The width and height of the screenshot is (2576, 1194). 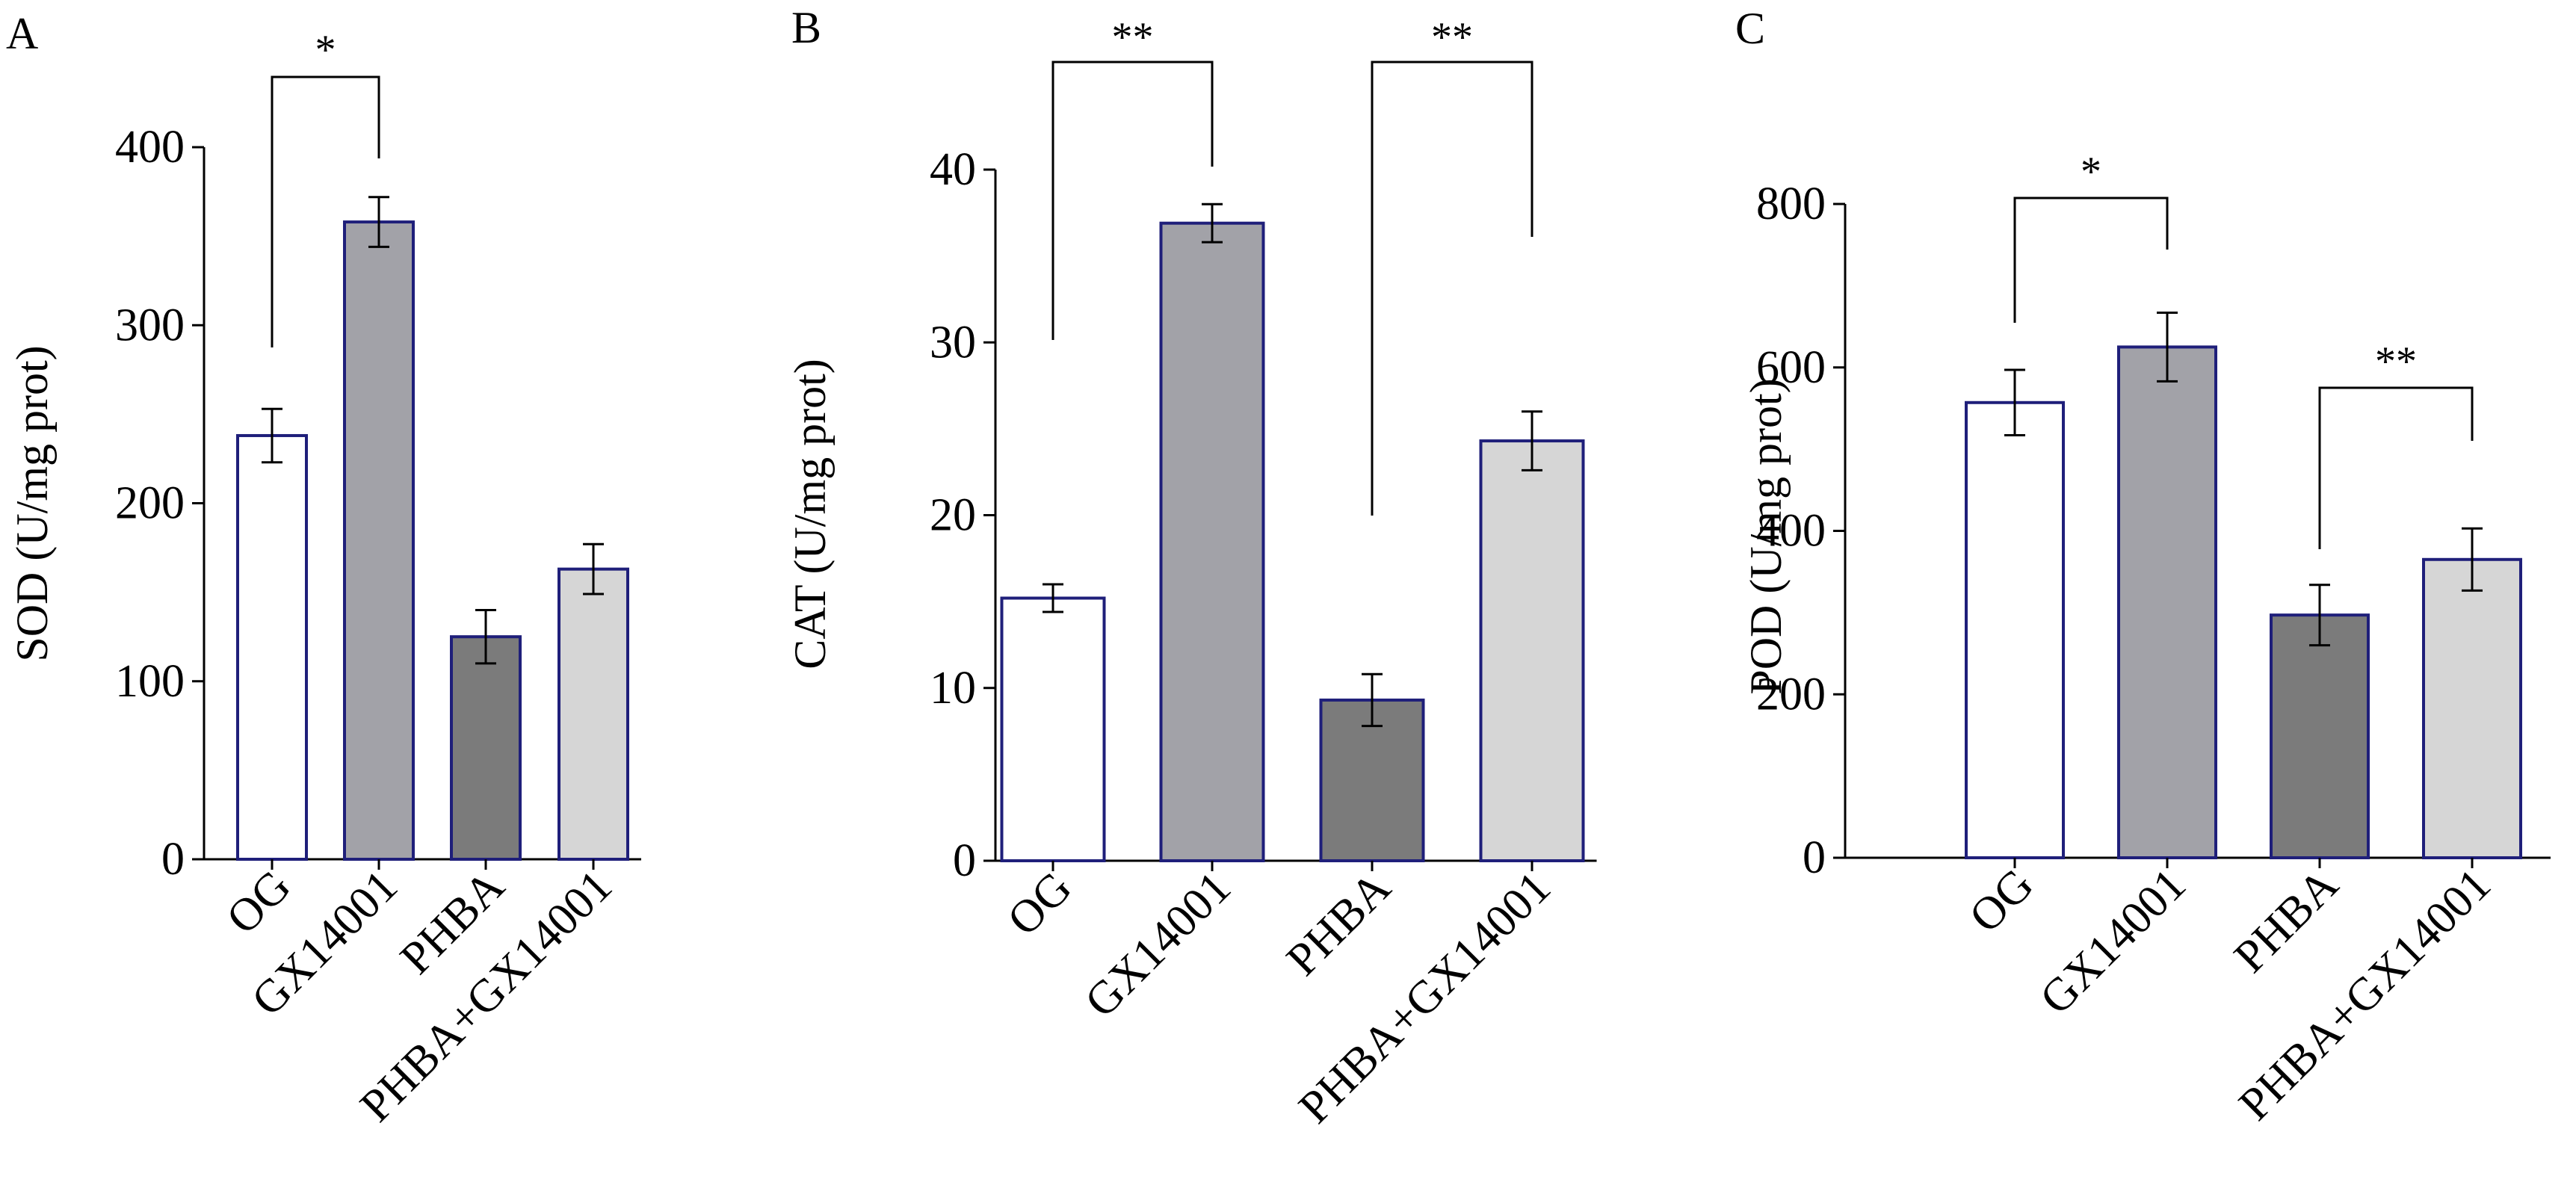 What do you see at coordinates (2365, 994) in the screenshot?
I see `x-tick-label: PHBA+GX14001` at bounding box center [2365, 994].